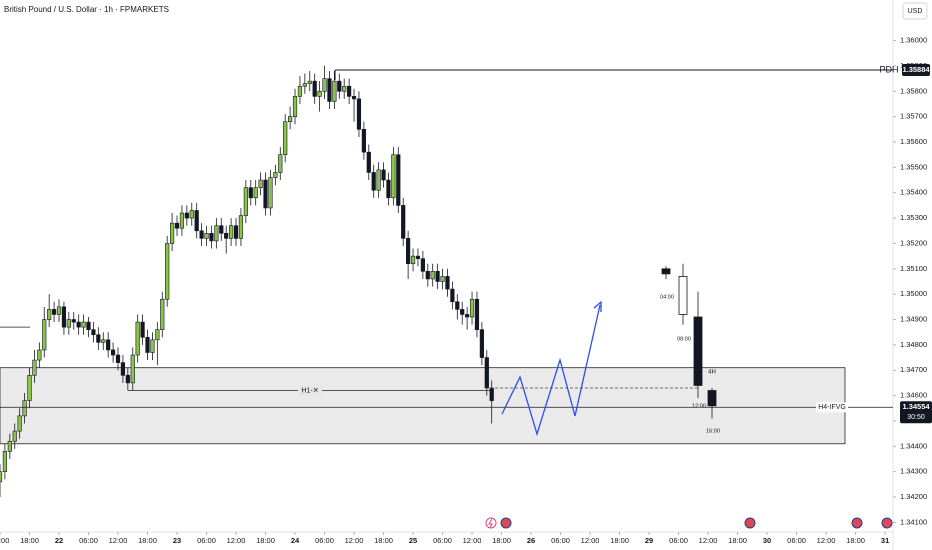 This screenshot has width=932, height=550. Describe the element at coordinates (913, 445) in the screenshot. I see `y-tick-label: 1.34400` at that location.